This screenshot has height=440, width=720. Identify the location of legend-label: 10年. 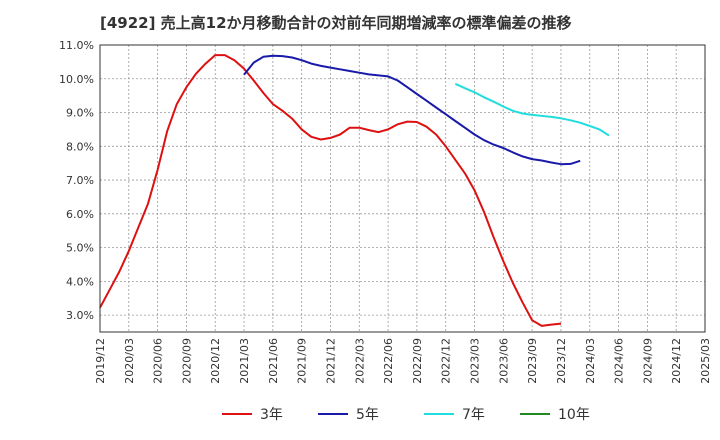
(574, 415).